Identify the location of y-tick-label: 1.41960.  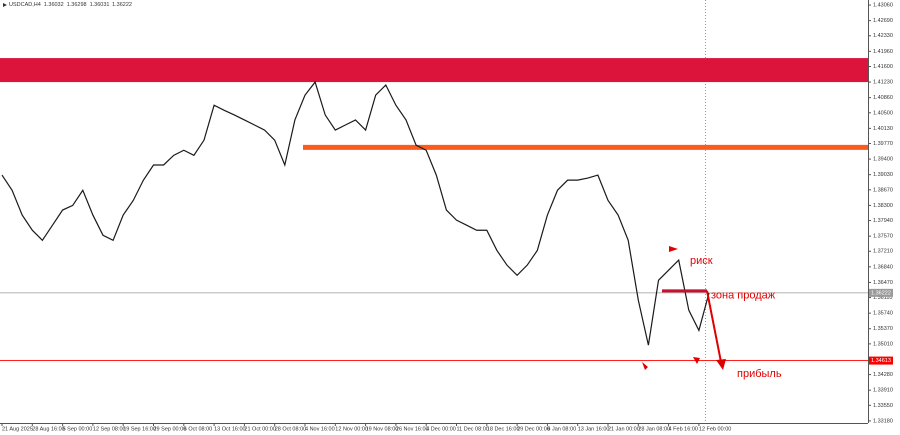
(883, 52).